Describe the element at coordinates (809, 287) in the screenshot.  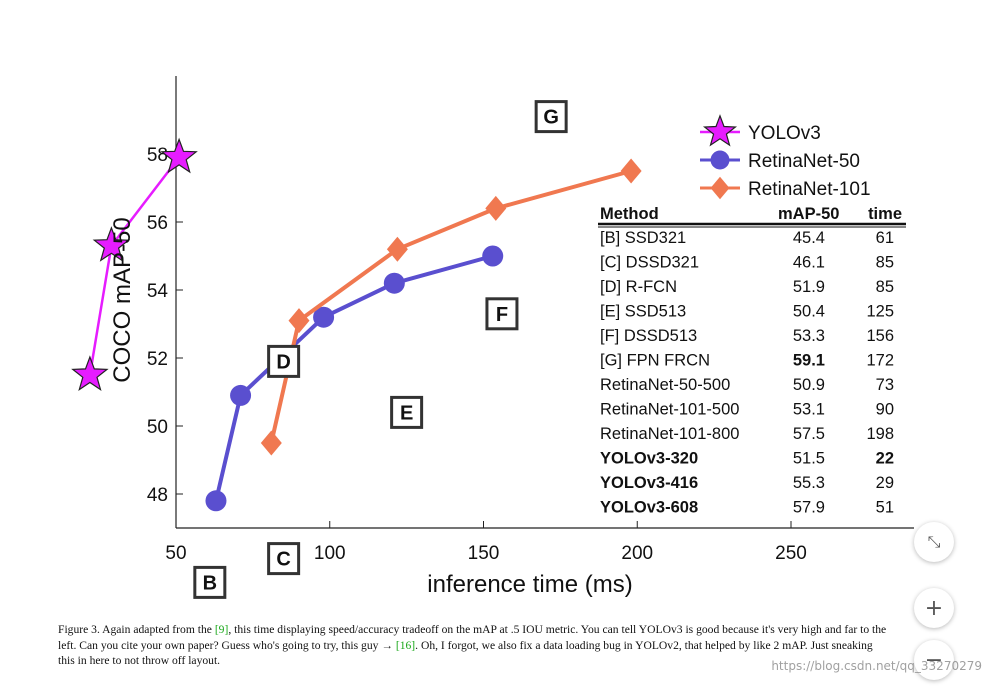
I see `table-cell-map: 51.9` at that location.